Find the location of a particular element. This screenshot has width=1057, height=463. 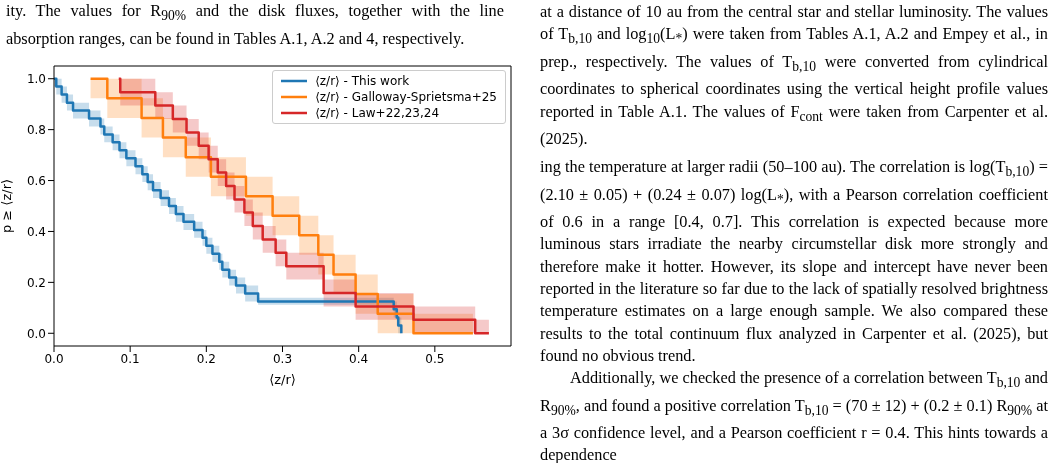

x-axis-title: ⟨z/r⟩ is located at coordinates (282, 379).